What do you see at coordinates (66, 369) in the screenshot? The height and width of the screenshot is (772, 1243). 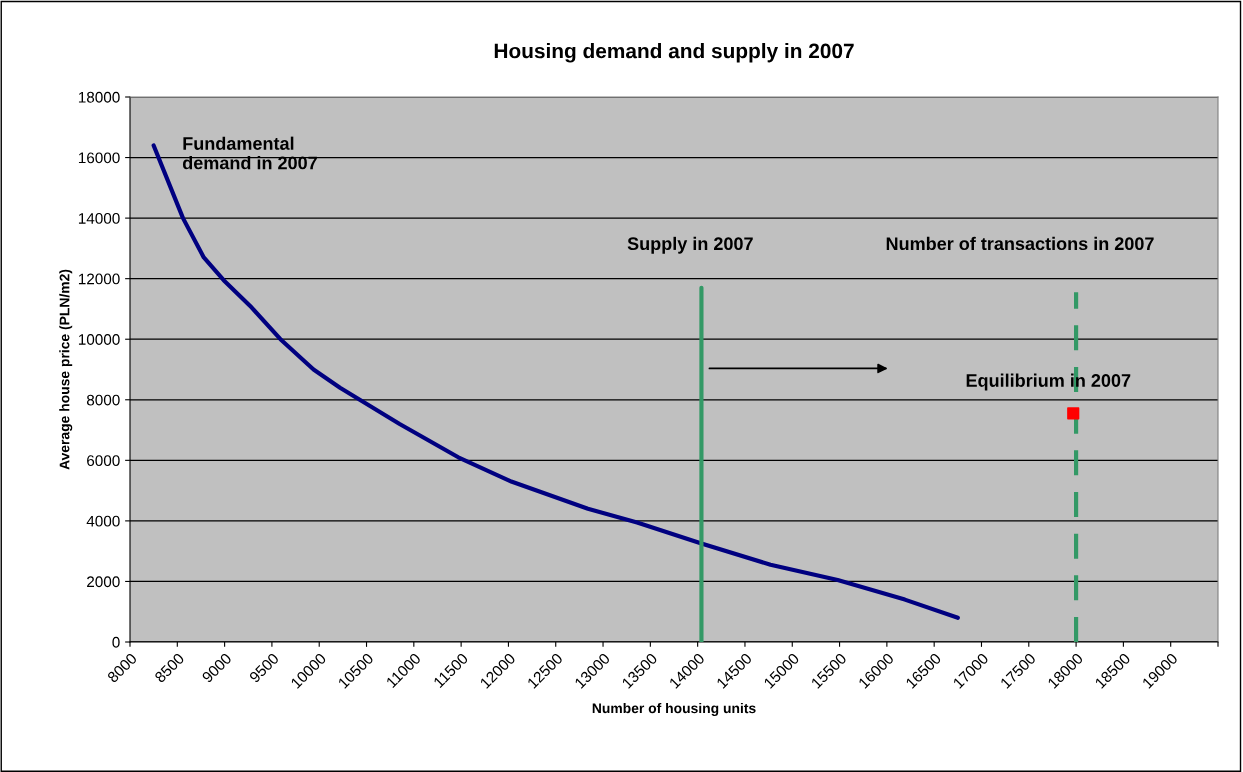 I see `y-axis-title: Average house price (PLN/m2)` at bounding box center [66, 369].